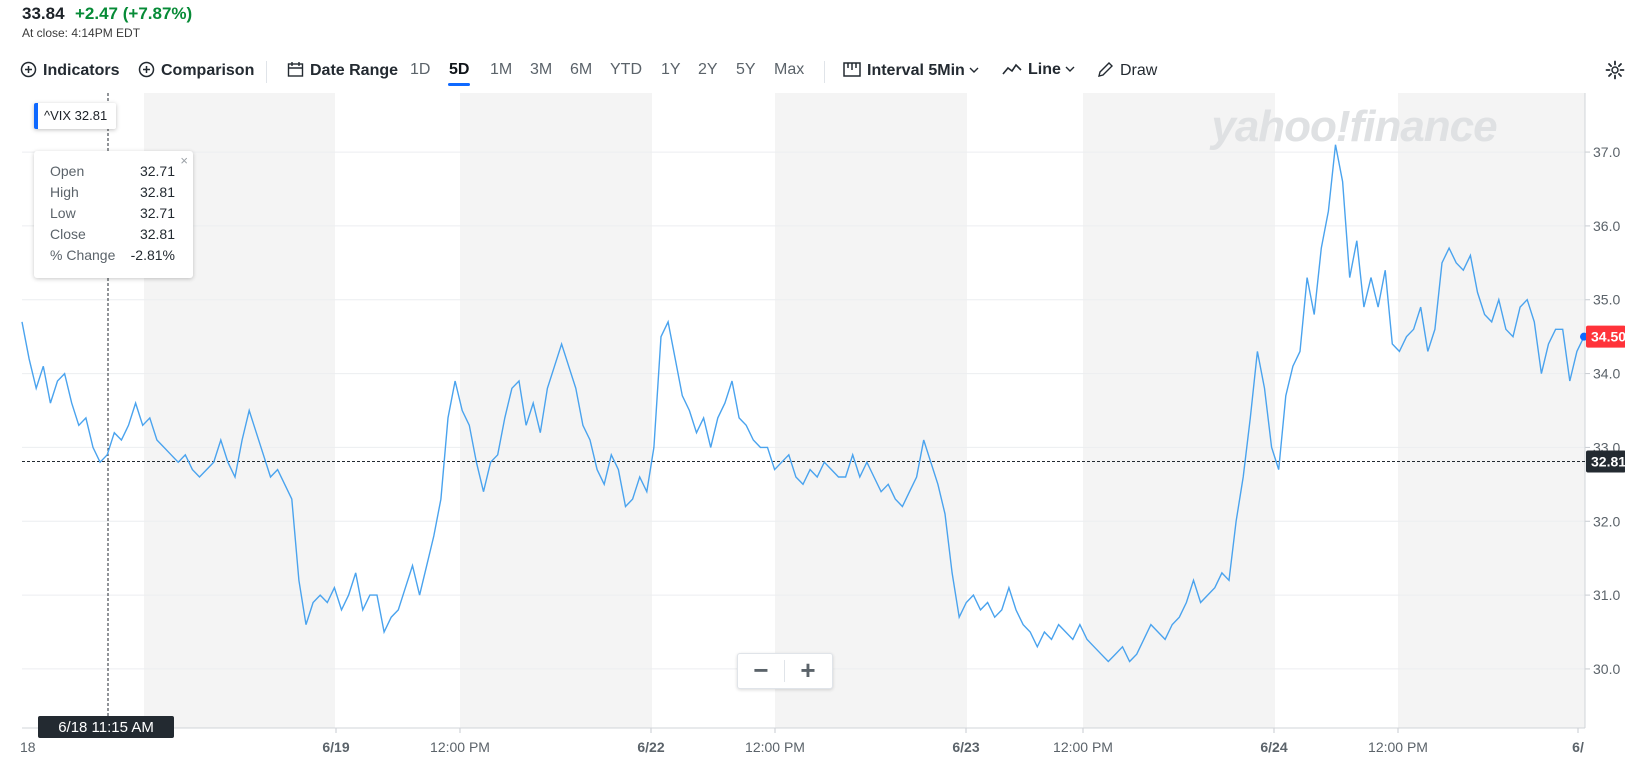 The image size is (1625, 762). What do you see at coordinates (112, 173) in the screenshot?
I see `ohlc-open-row: Open 32.71` at bounding box center [112, 173].